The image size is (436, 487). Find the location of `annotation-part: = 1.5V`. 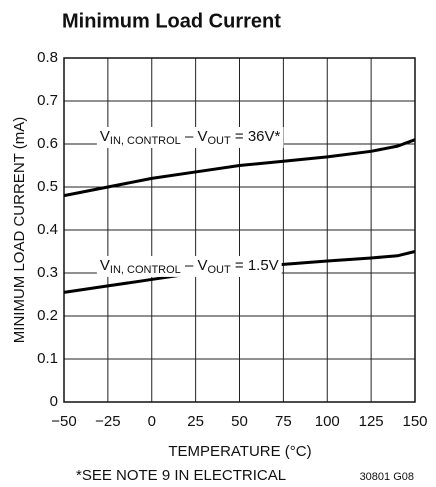

annotation-part: = 1.5V is located at coordinates (255, 265).